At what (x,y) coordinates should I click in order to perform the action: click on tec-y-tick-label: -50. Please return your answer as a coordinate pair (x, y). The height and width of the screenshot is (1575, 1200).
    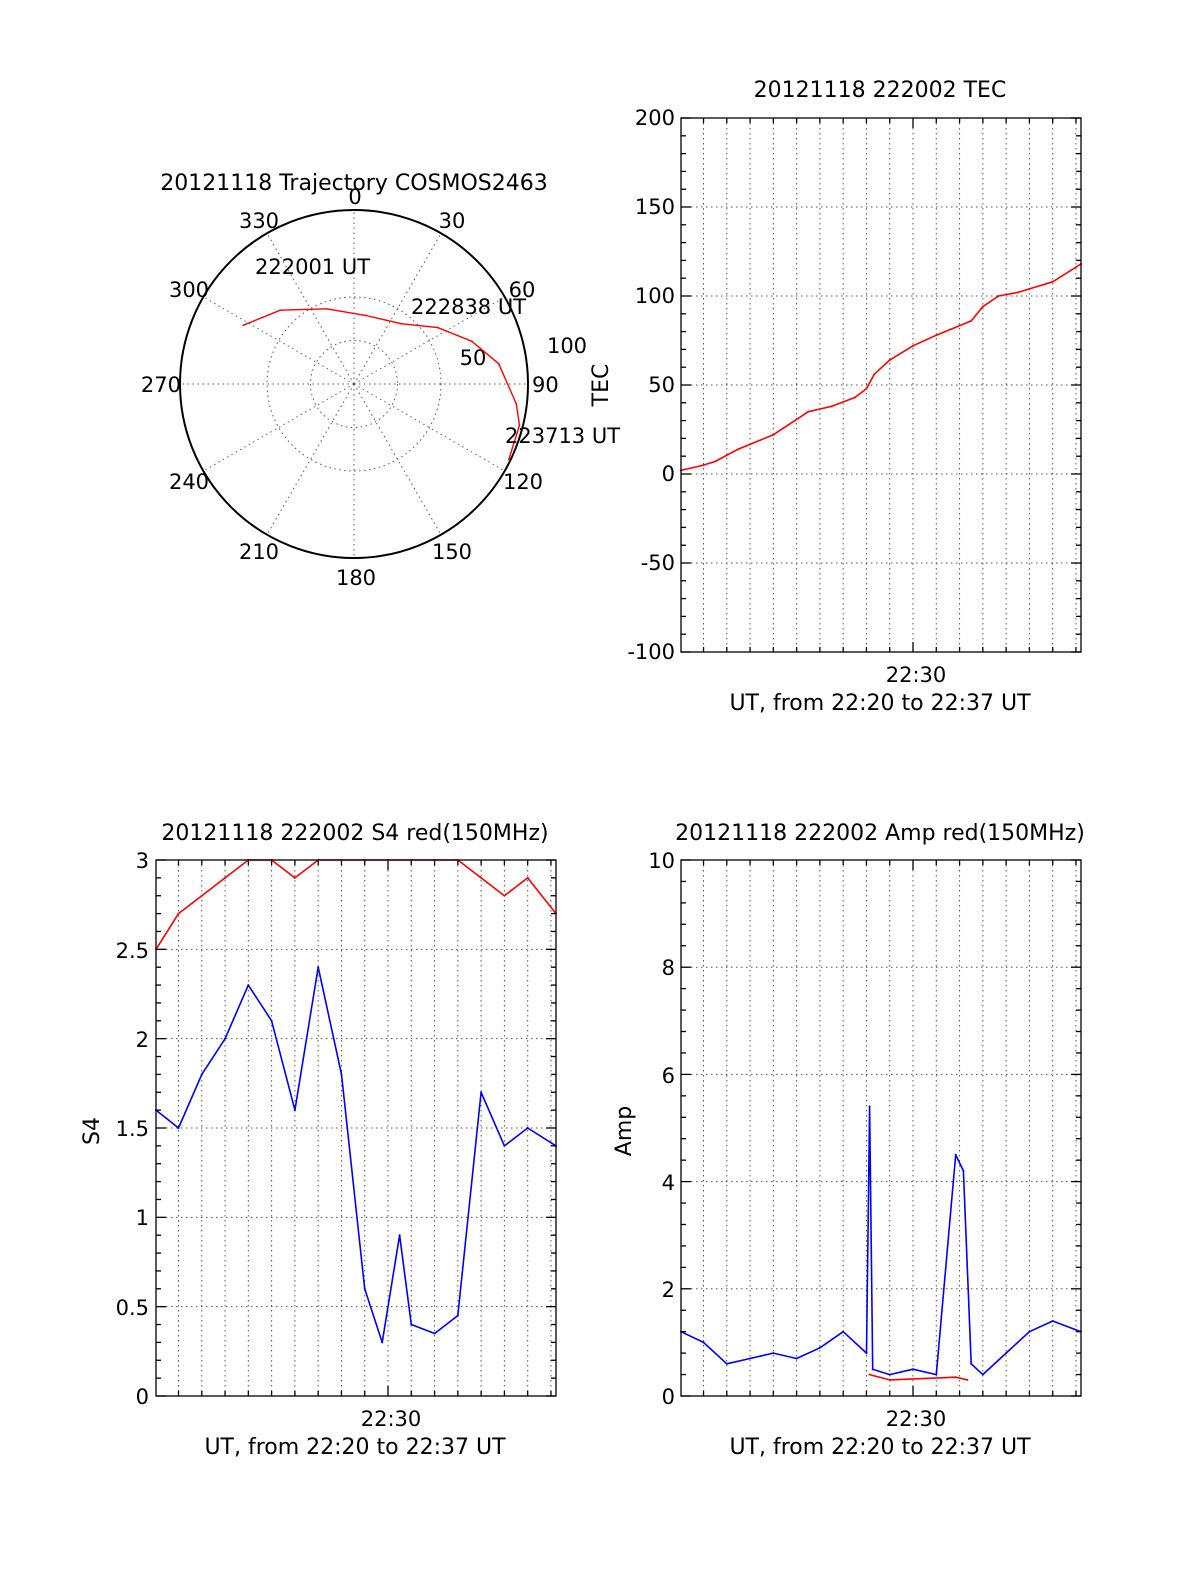
    Looking at the image, I should click on (658, 563).